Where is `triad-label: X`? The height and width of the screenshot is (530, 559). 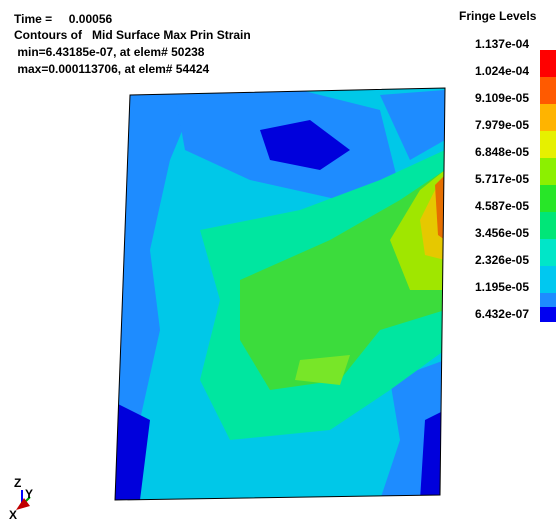 triad-label: X is located at coordinates (13, 515).